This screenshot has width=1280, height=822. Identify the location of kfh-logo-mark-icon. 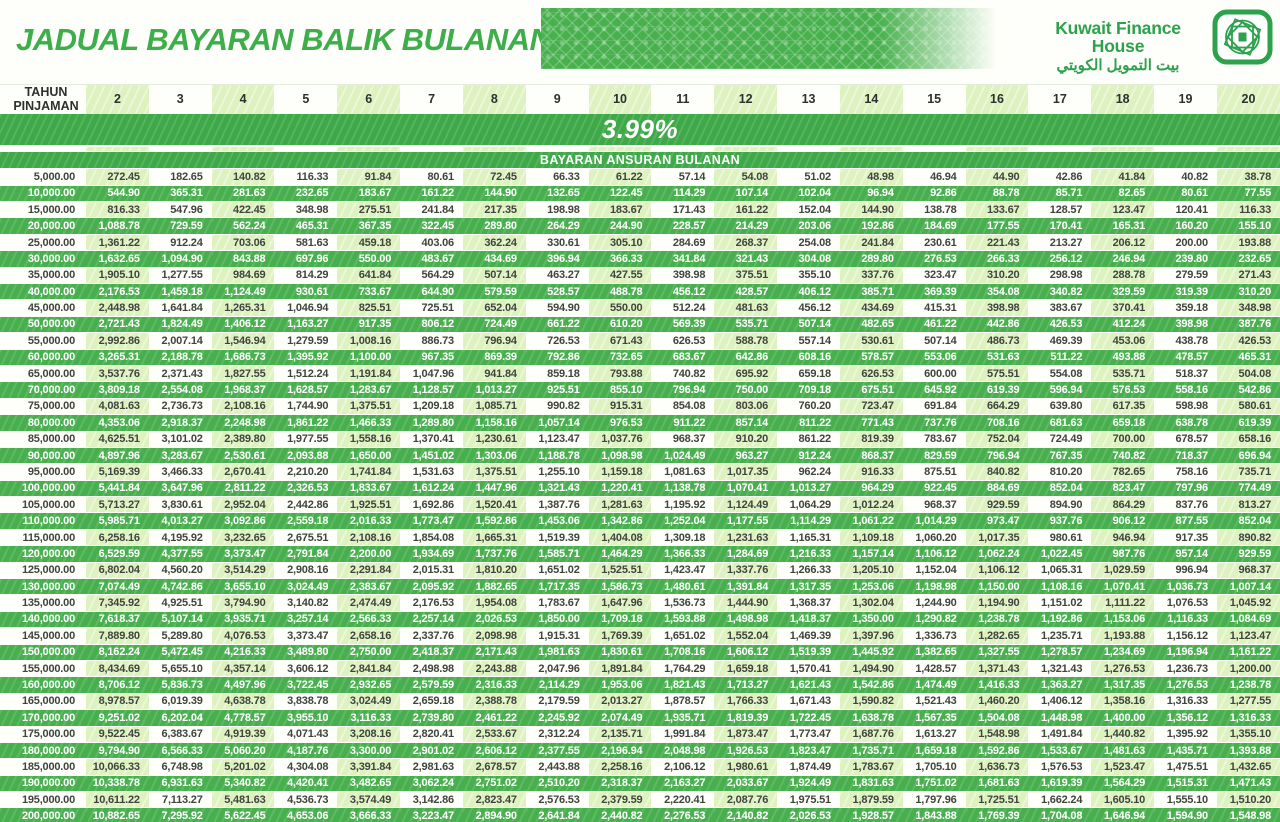
(1242, 37).